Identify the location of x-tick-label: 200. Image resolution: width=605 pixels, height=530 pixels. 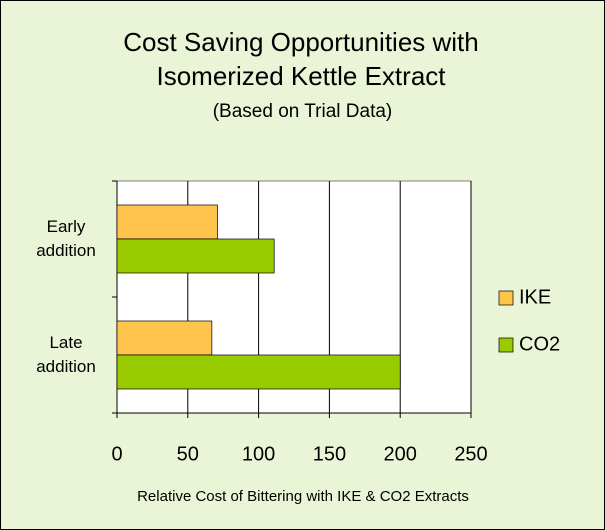
(400, 454).